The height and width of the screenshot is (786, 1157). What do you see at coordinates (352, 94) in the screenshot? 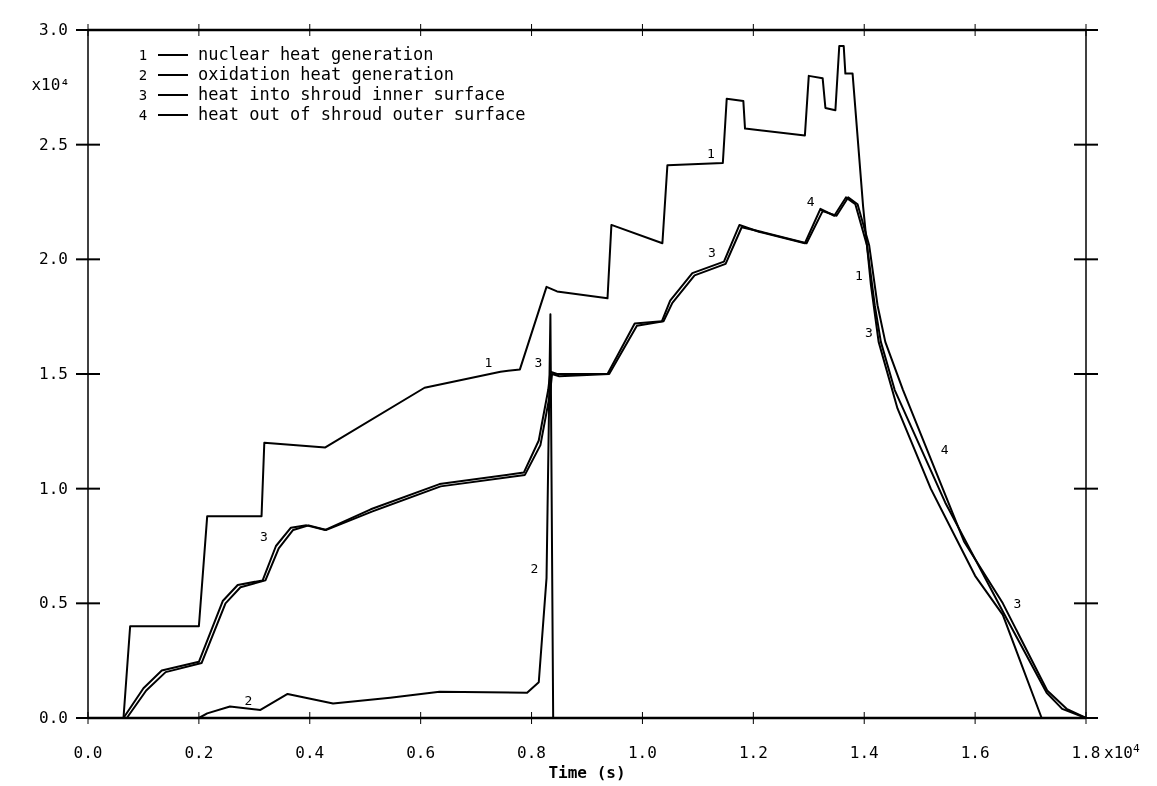
I see `legend-label: heat into shroud inner surface` at bounding box center [352, 94].